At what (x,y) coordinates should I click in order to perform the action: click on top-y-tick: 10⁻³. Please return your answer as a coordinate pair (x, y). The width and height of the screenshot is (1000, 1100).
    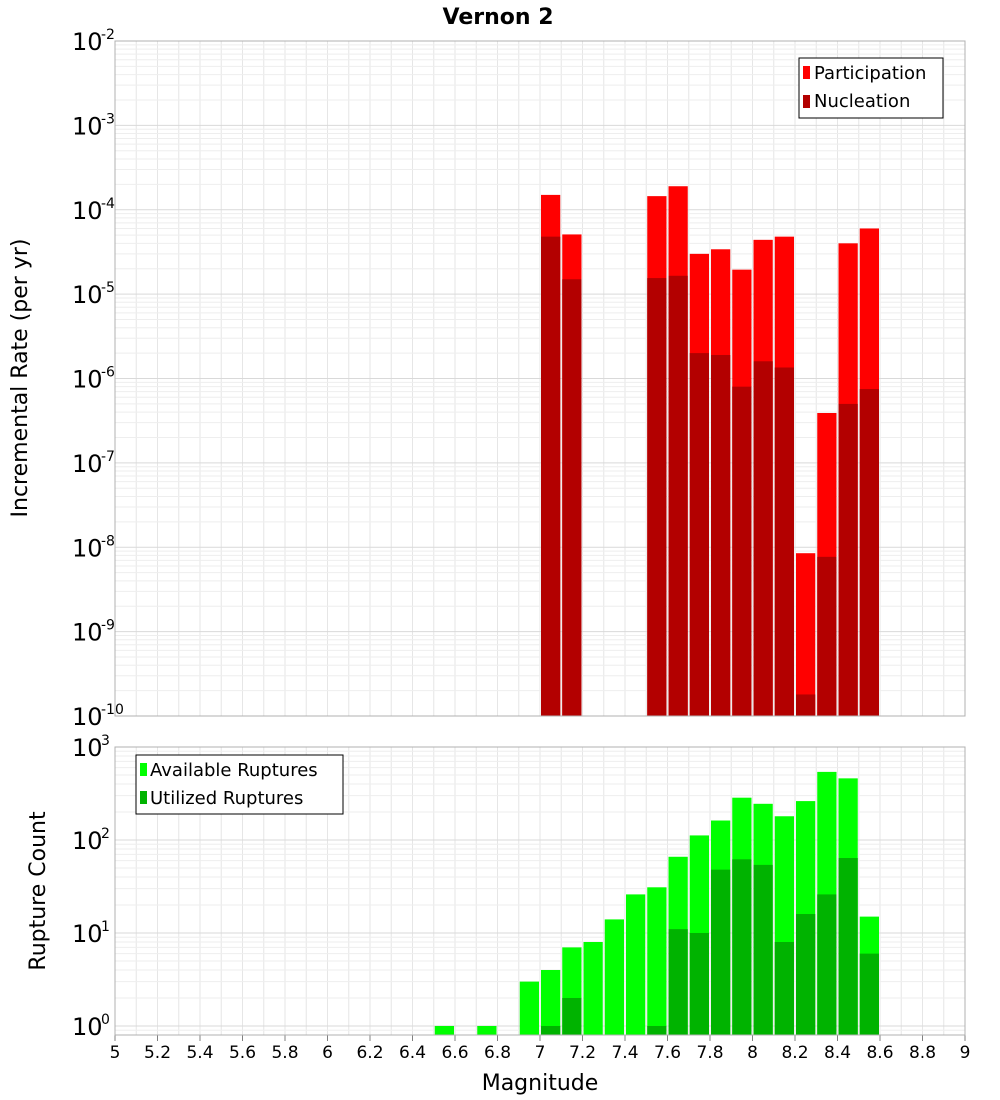
    Looking at the image, I should click on (93, 125).